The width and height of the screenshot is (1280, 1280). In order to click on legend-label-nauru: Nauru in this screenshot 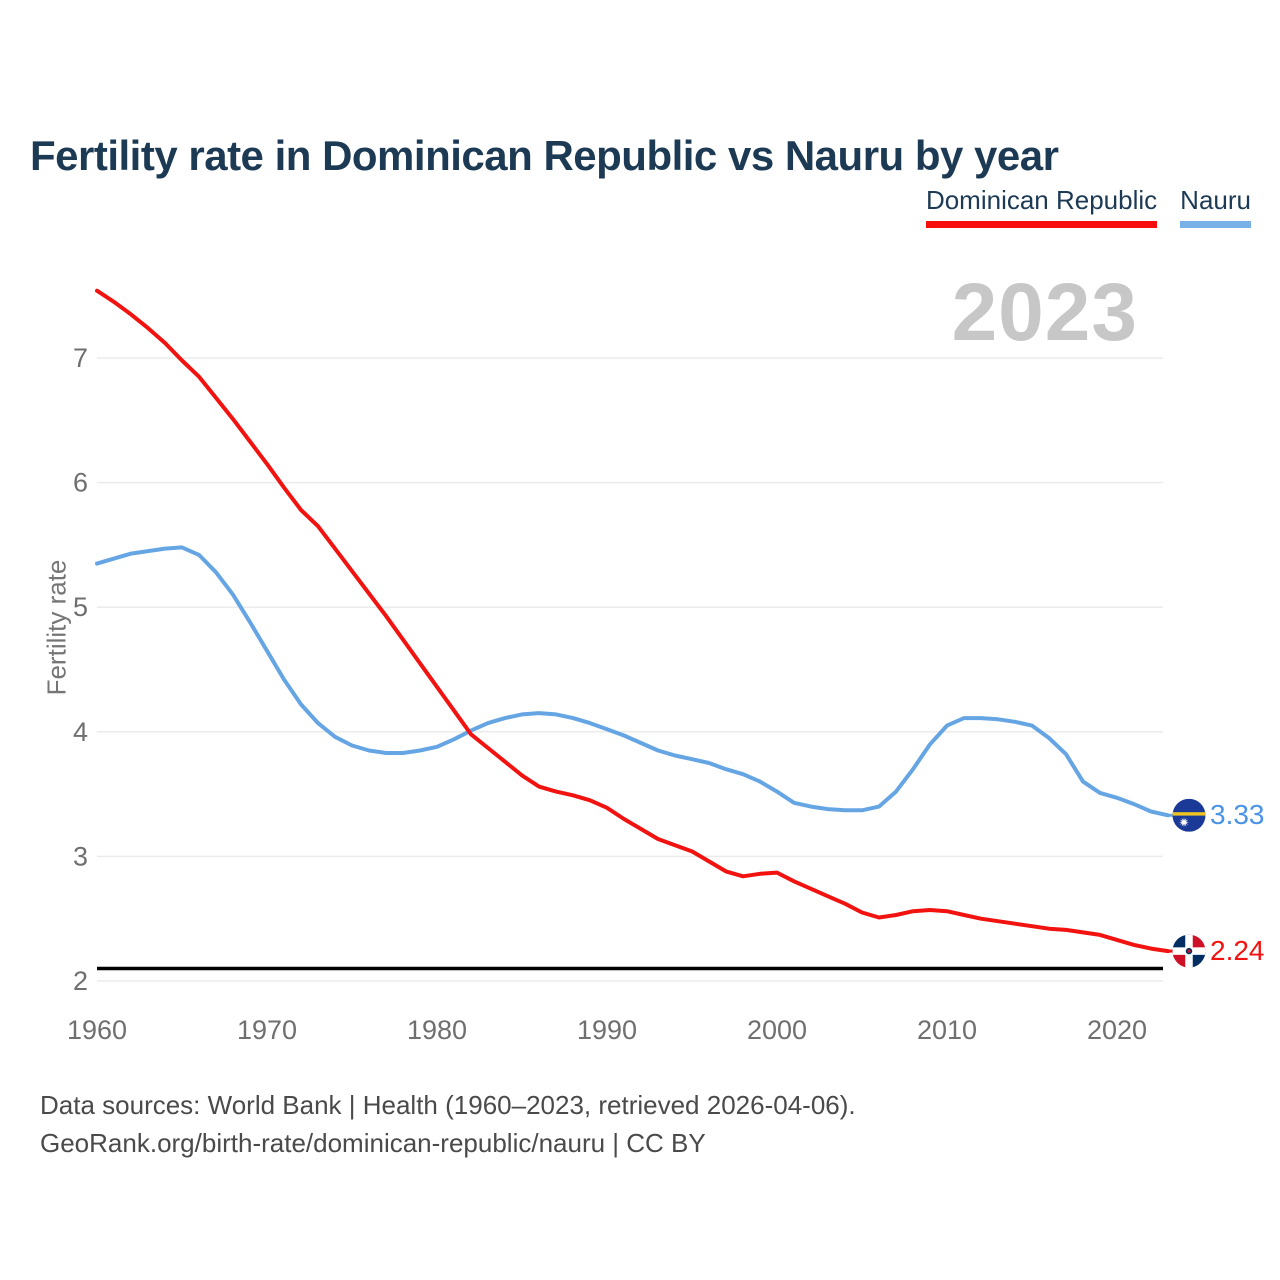, I will do `click(1215, 200)`.